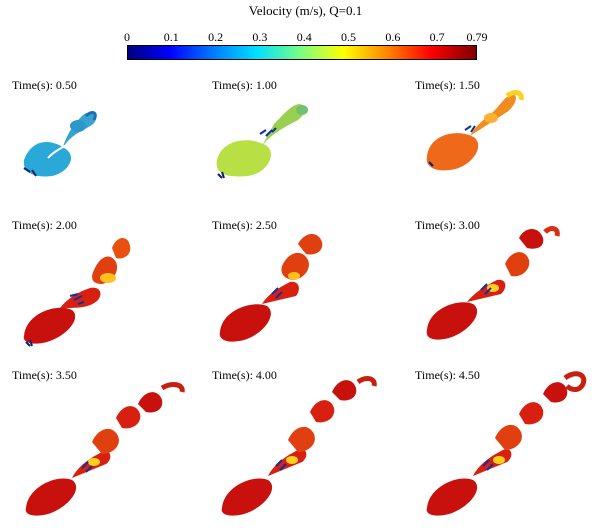 Image resolution: width=611 pixels, height=529 pixels. What do you see at coordinates (304, 37) in the screenshot?
I see `colorbar-tick: 0.4` at bounding box center [304, 37].